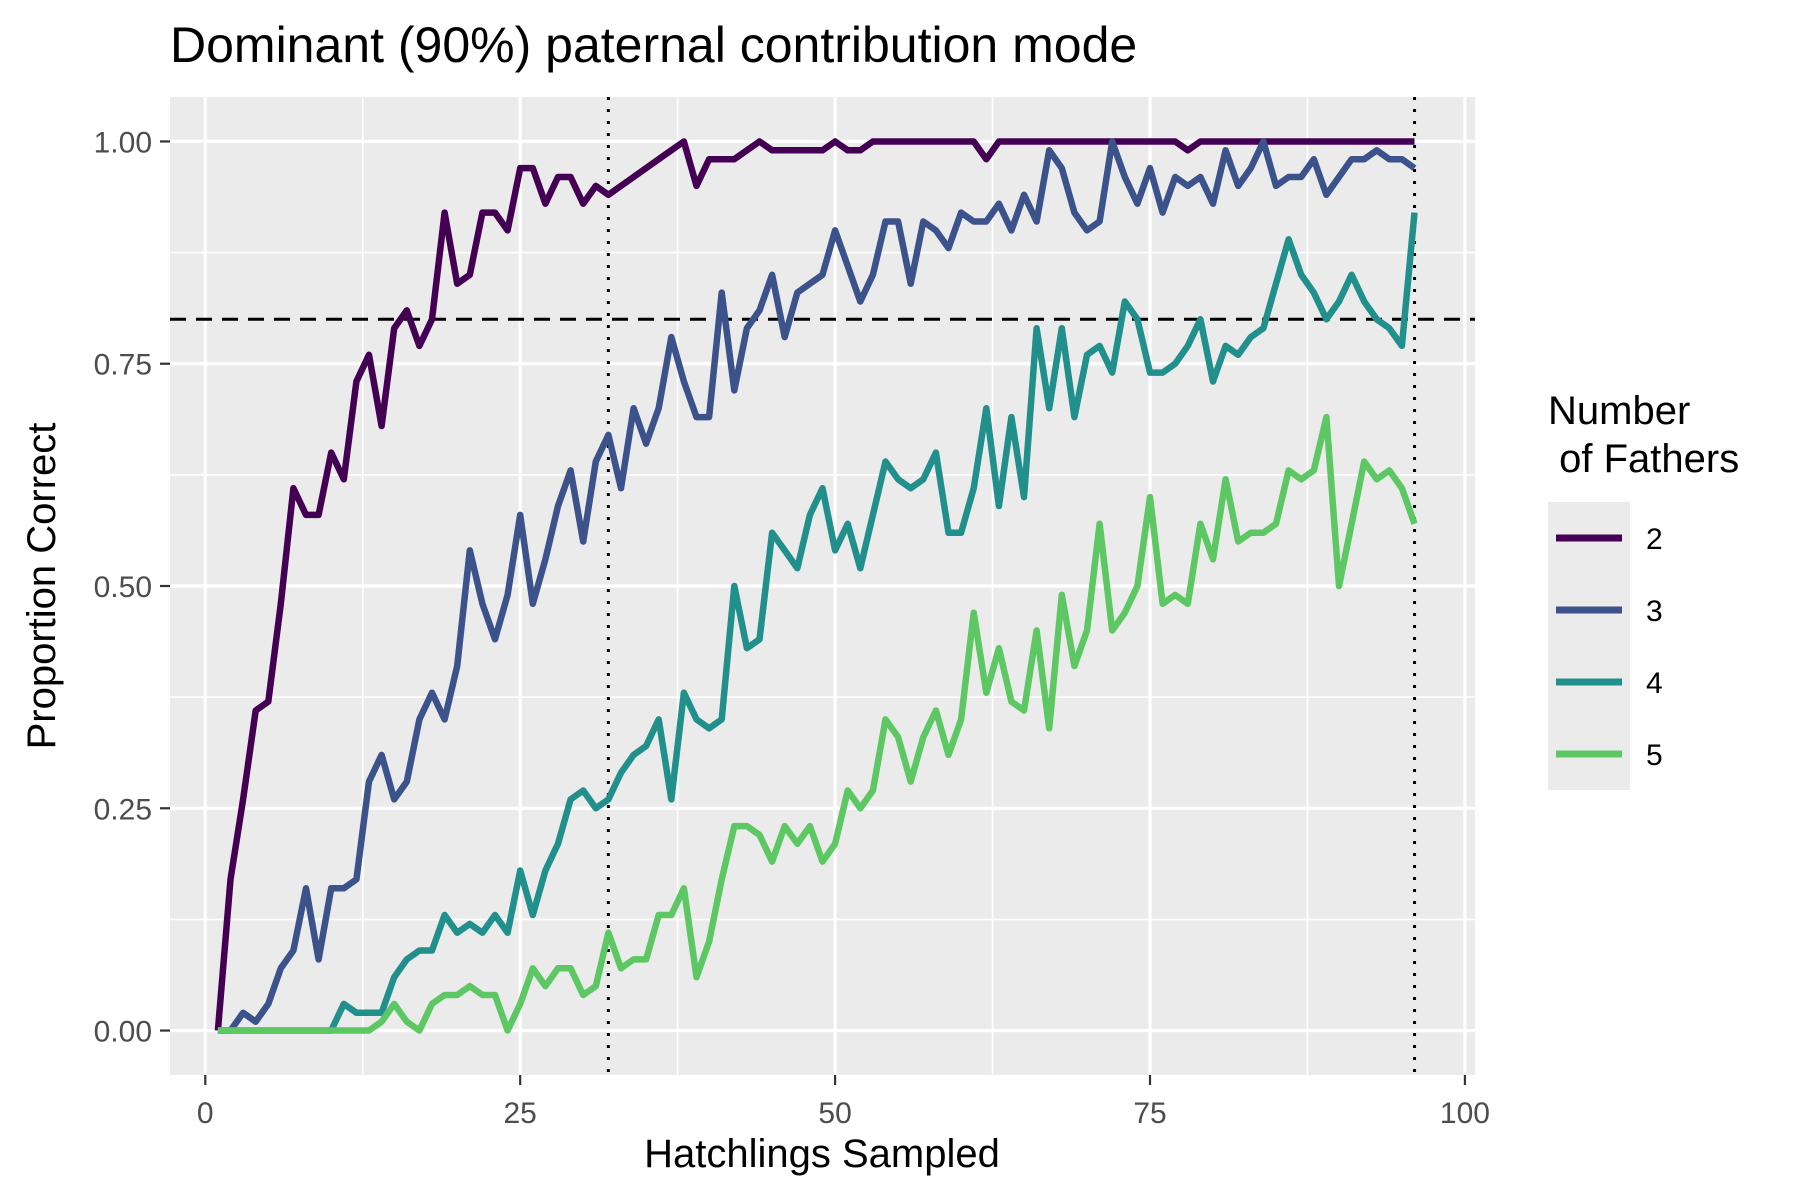  What do you see at coordinates (123, 809) in the screenshot?
I see `y-tick-label: 0.25` at bounding box center [123, 809].